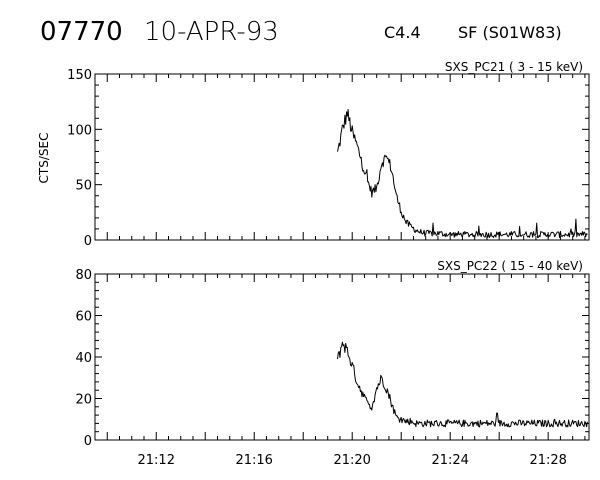 This screenshot has width=600, height=480. Describe the element at coordinates (83, 400) in the screenshot. I see `y-tick-label: 20` at that location.